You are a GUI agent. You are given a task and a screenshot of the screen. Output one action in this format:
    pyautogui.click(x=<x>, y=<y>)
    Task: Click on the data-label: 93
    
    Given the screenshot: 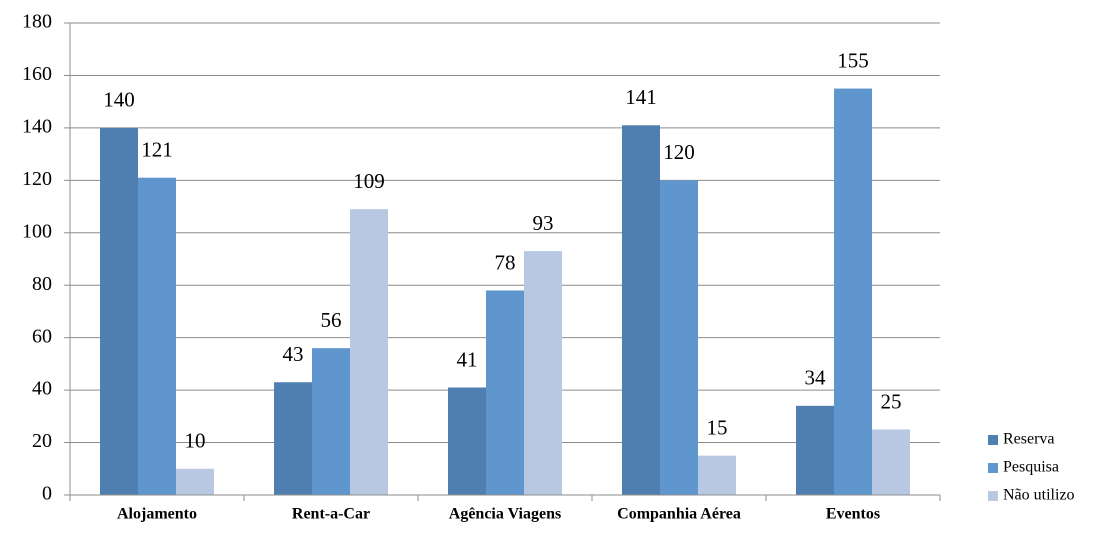 What is the action you would take?
    pyautogui.click(x=543, y=223)
    